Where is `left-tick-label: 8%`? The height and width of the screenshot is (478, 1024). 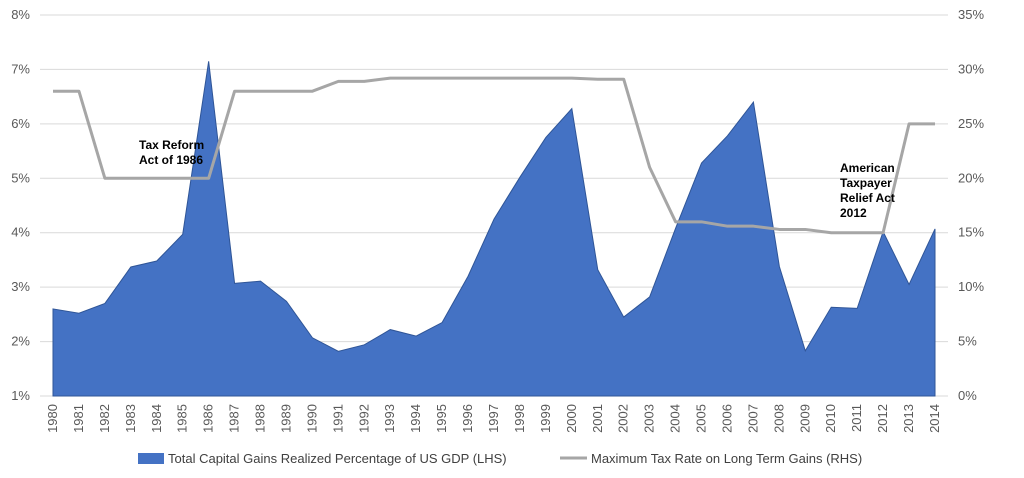
left-tick-label: 8% is located at coordinates (20, 14).